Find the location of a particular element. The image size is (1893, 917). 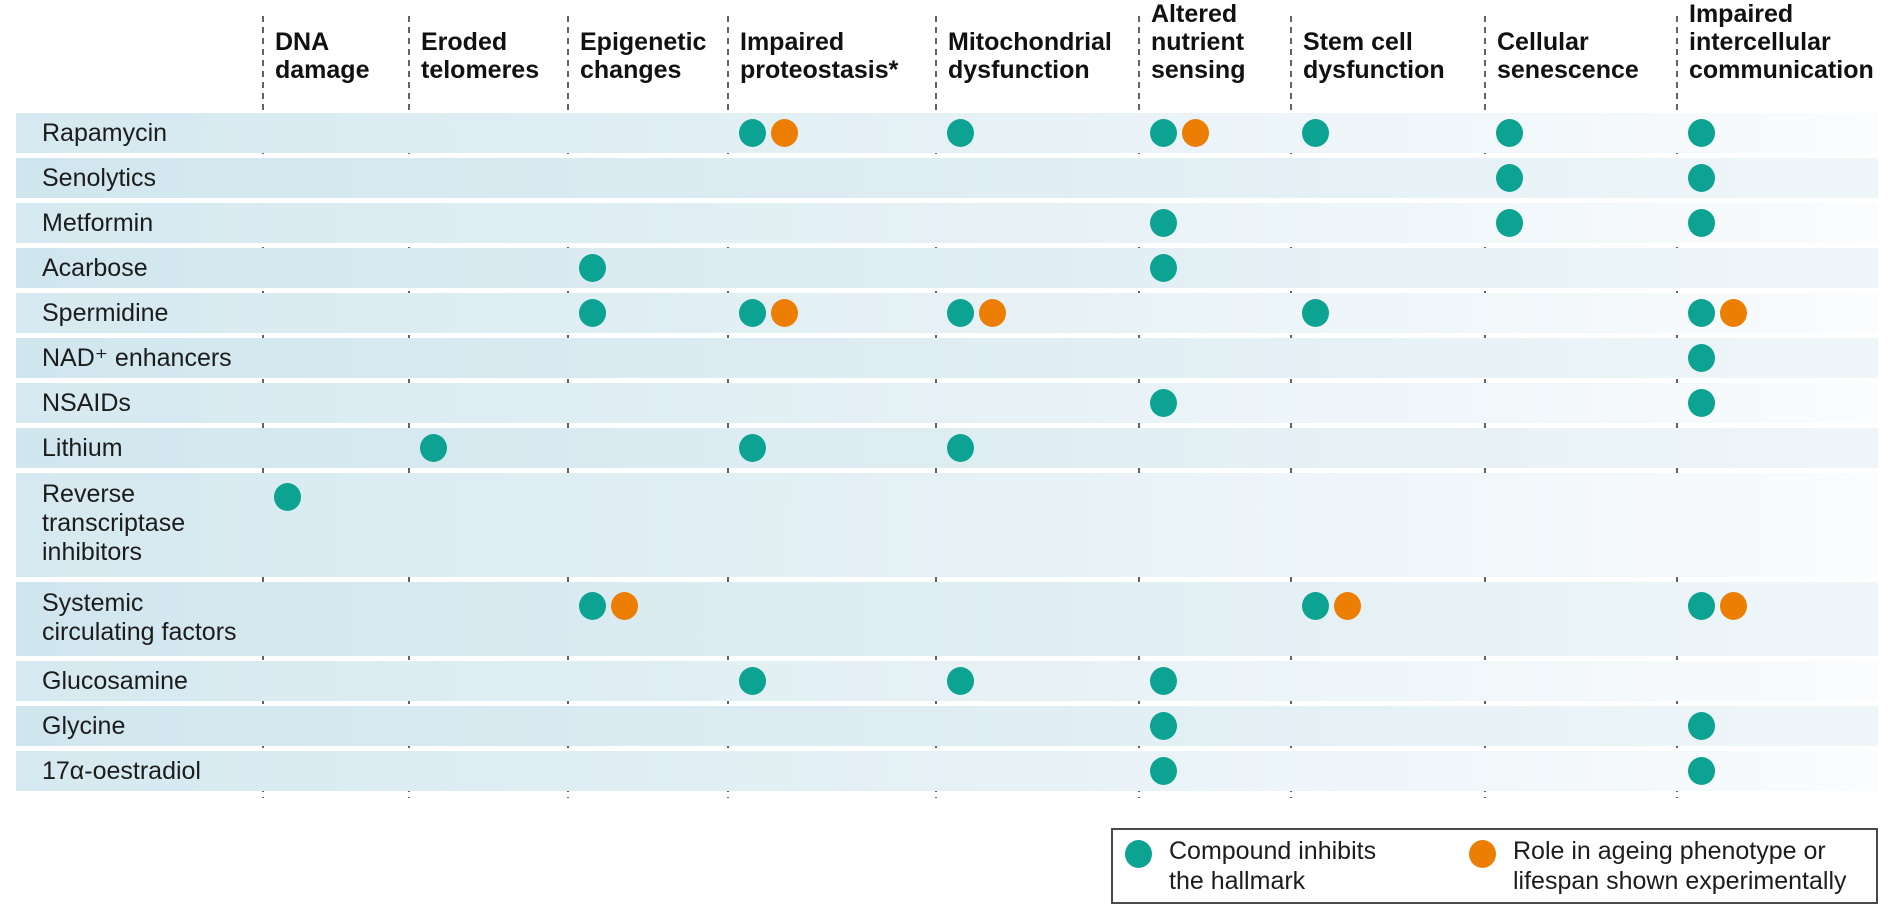

table-row: 17α-oestradiol is located at coordinates (947, 771).